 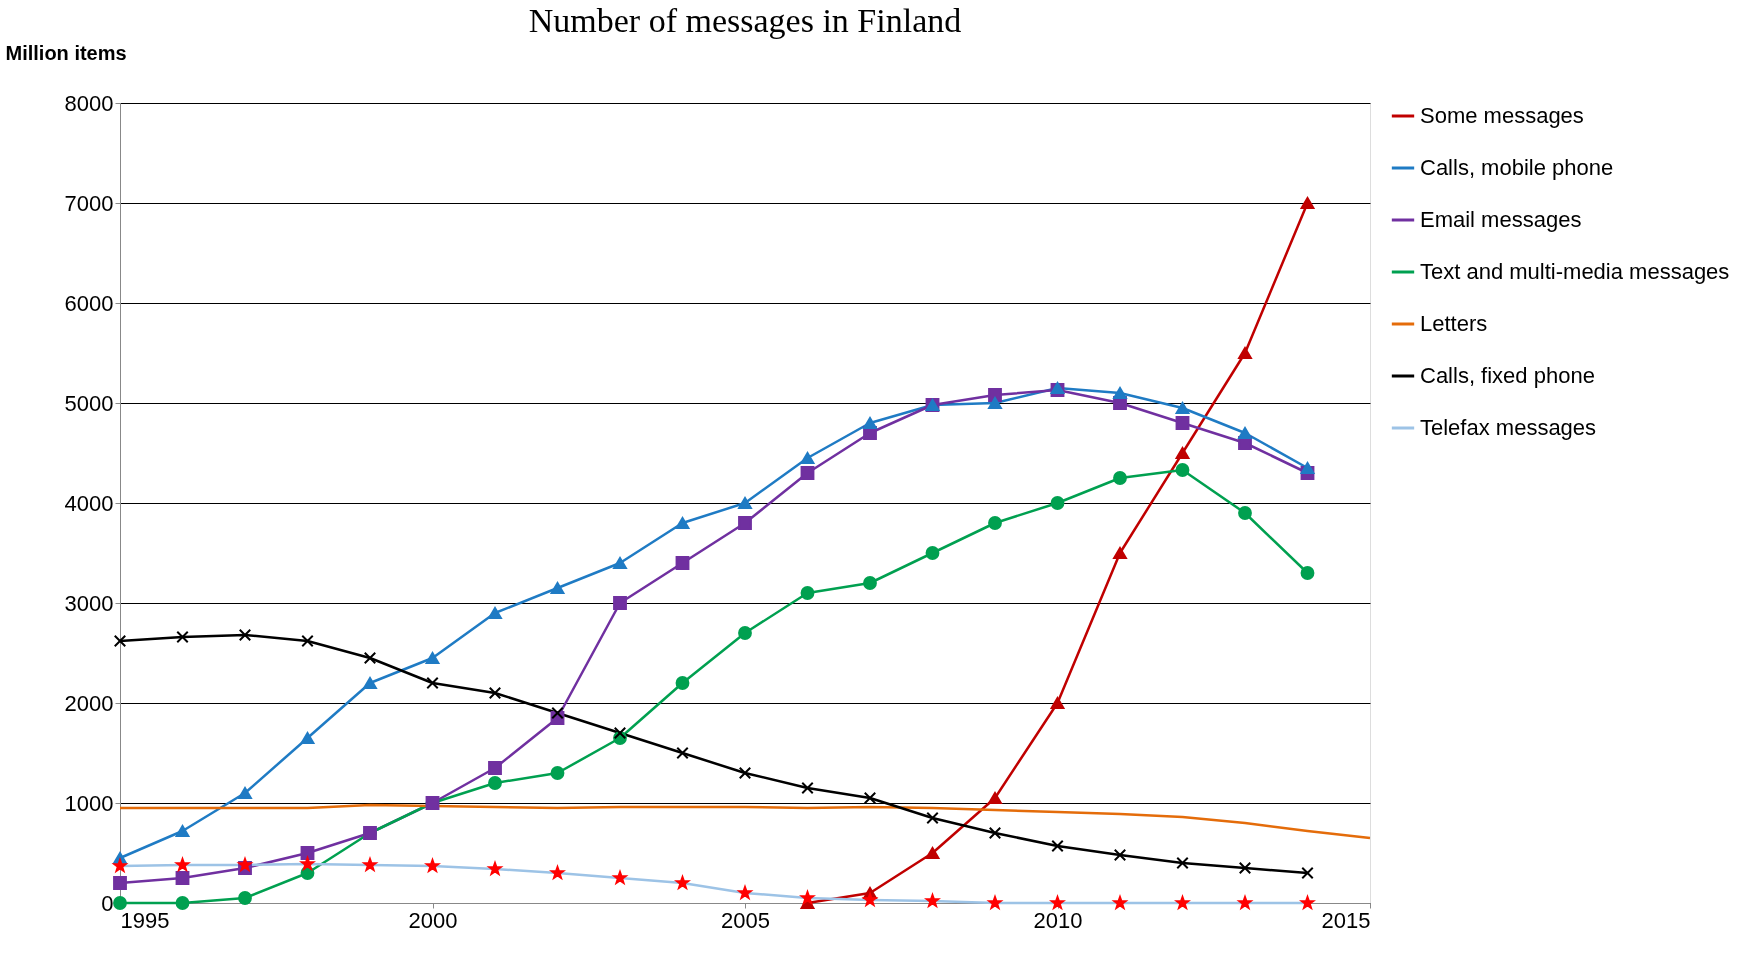 I want to click on y-tick-label: 0, so click(x=107, y=903).